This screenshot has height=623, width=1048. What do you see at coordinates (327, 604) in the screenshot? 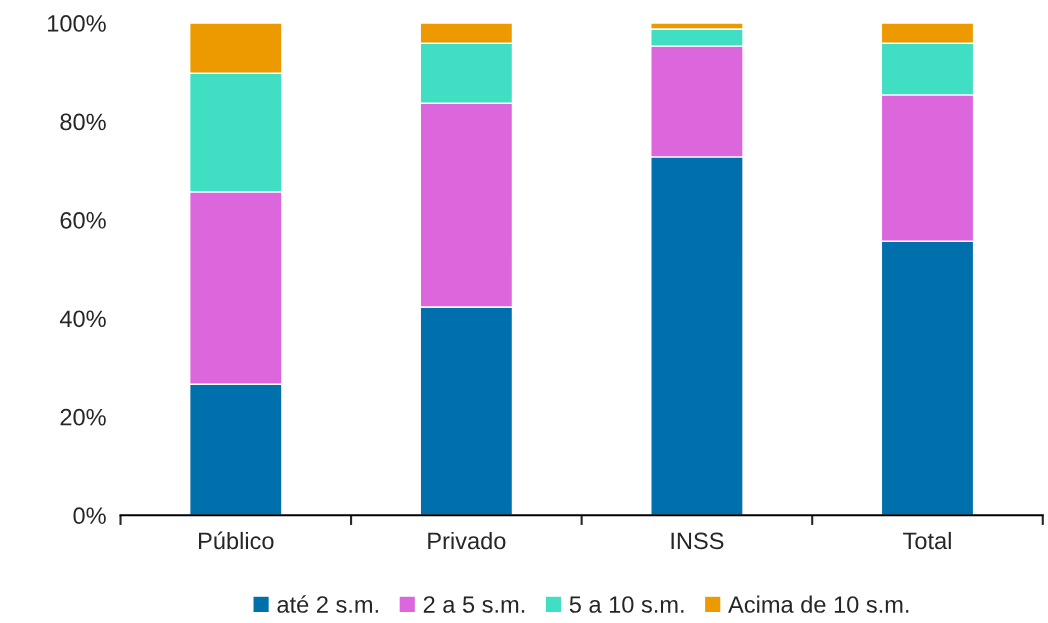
I see `legend-label: até 2 s.m.` at bounding box center [327, 604].